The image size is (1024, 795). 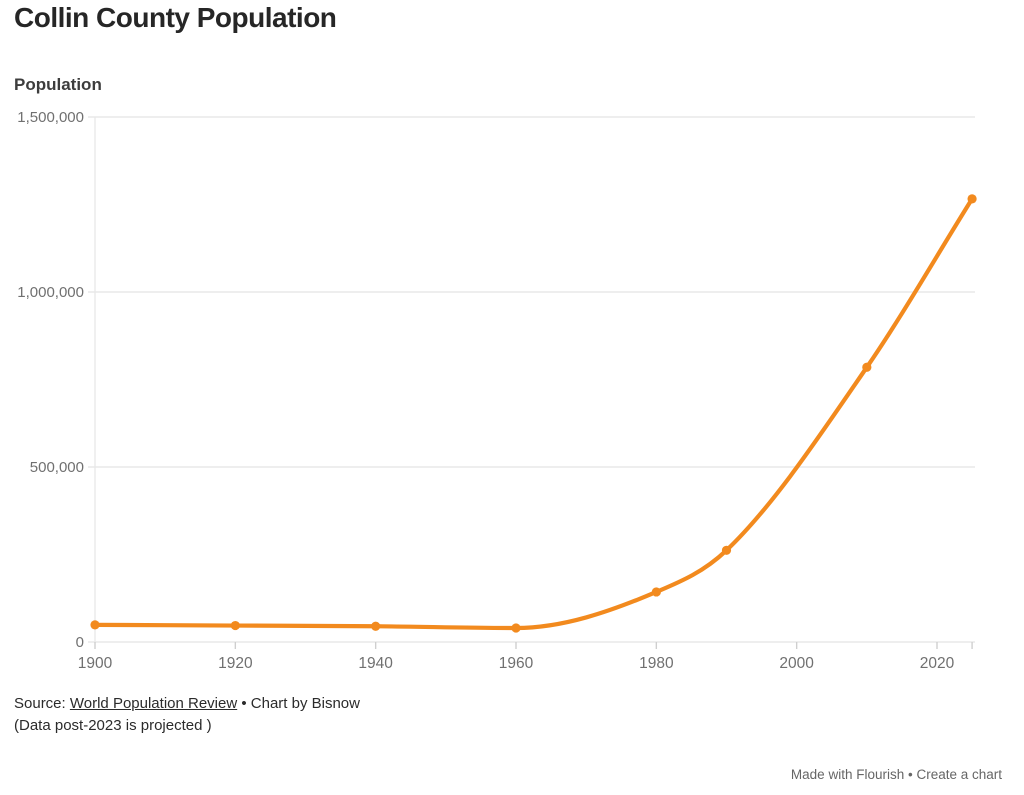 I want to click on flourish-credit: Made with Flourish • Create a chart, so click(x=896, y=774).